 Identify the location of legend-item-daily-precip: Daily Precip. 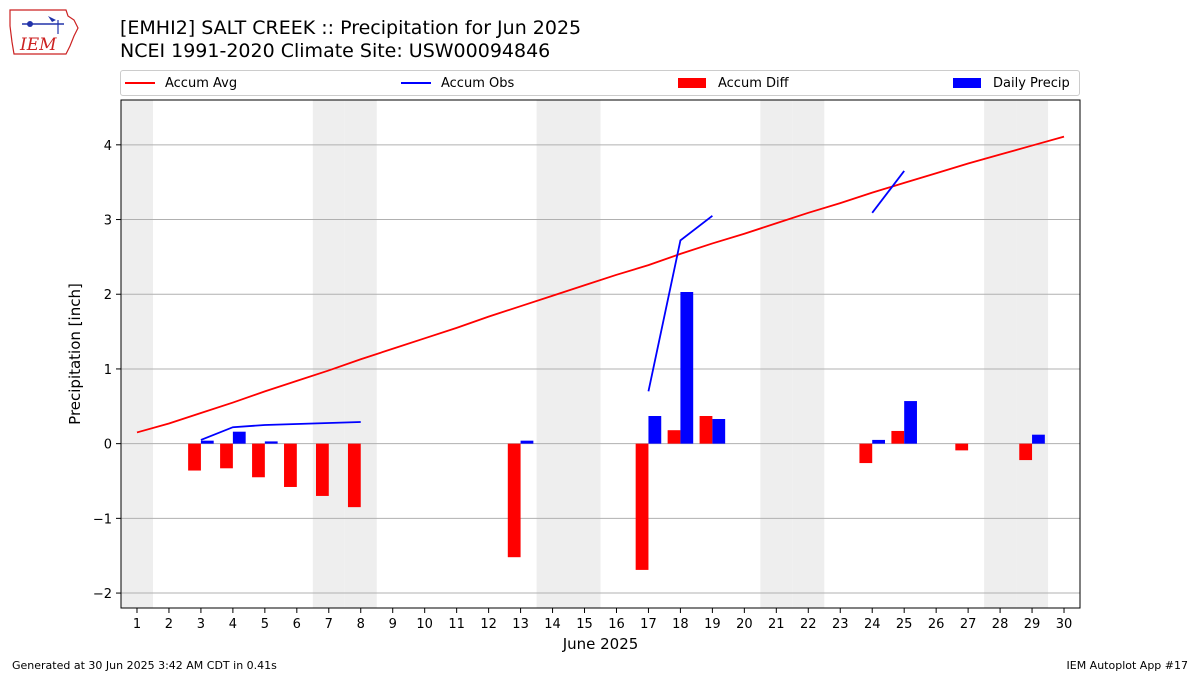
(1011, 83).